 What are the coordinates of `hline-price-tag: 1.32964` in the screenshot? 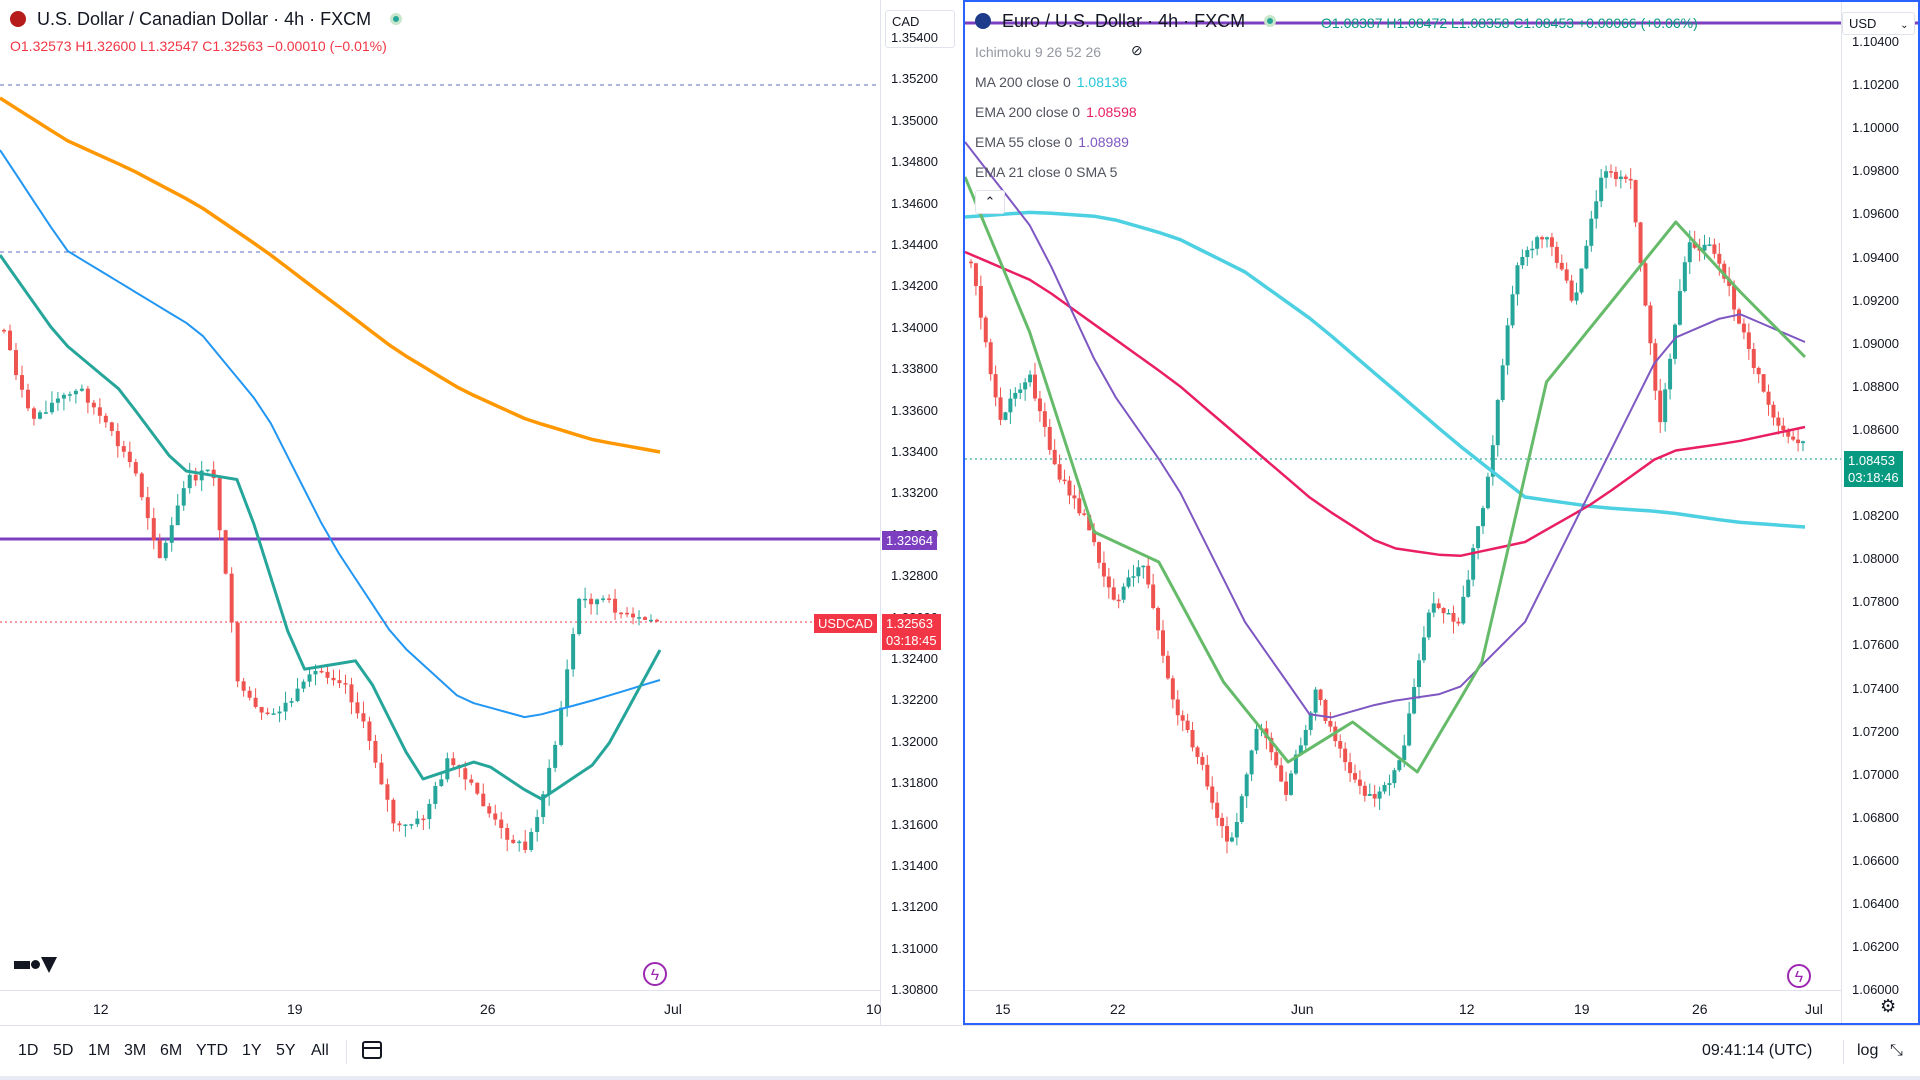 It's located at (909, 540).